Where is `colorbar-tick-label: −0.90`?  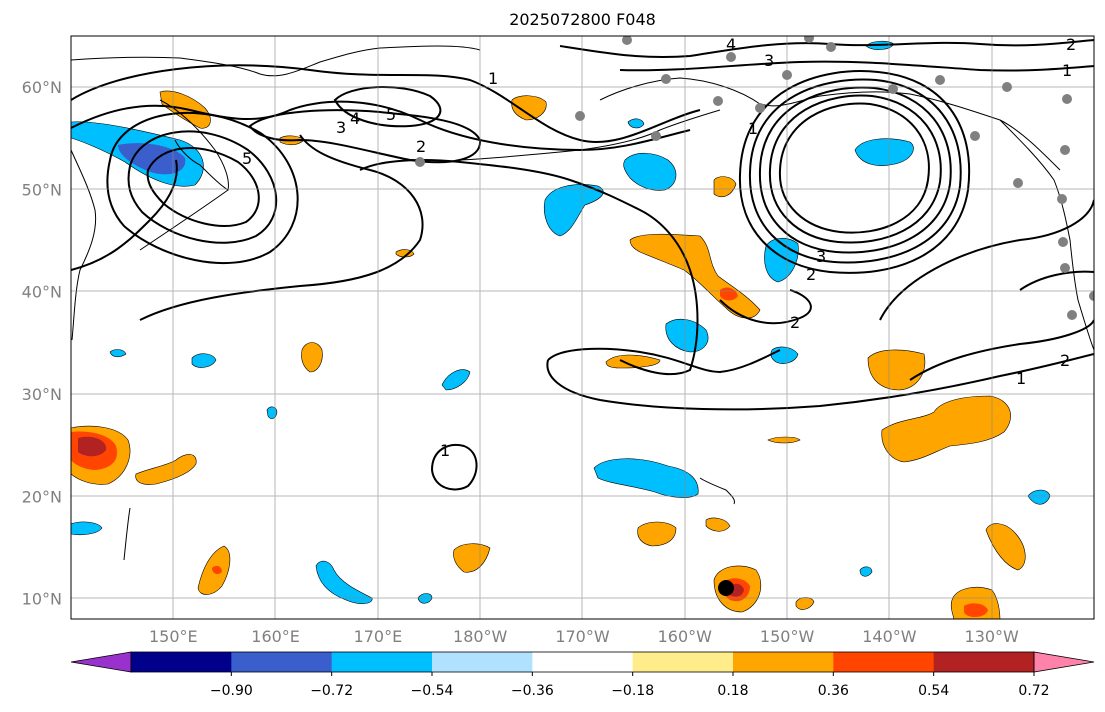 colorbar-tick-label: −0.90 is located at coordinates (231, 691).